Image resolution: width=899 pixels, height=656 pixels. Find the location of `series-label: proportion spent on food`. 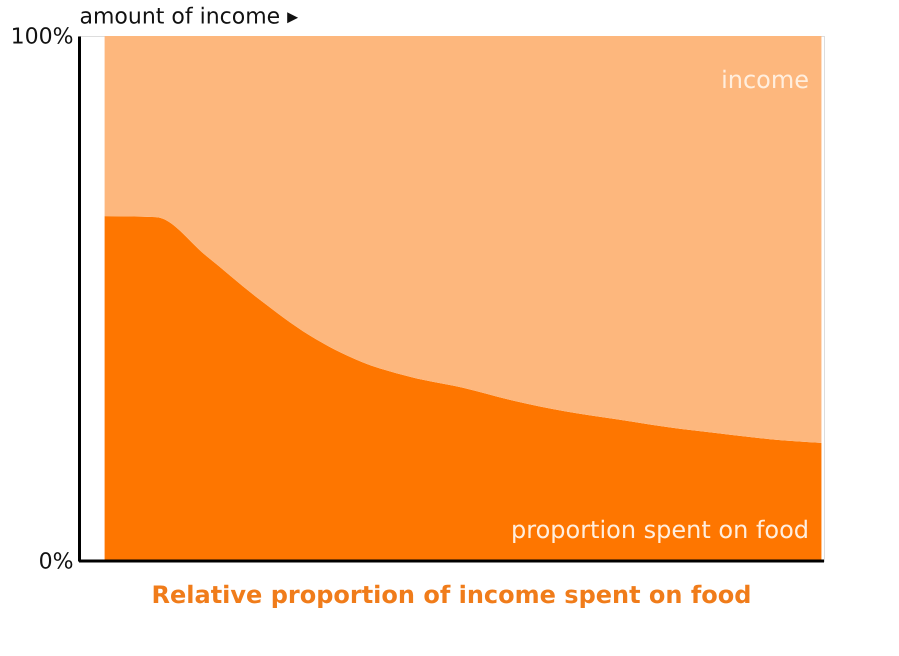

series-label: proportion spent on food is located at coordinates (660, 530).